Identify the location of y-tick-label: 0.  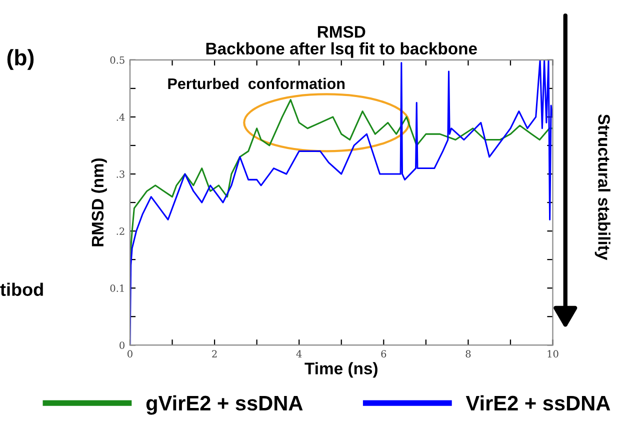
(122, 345).